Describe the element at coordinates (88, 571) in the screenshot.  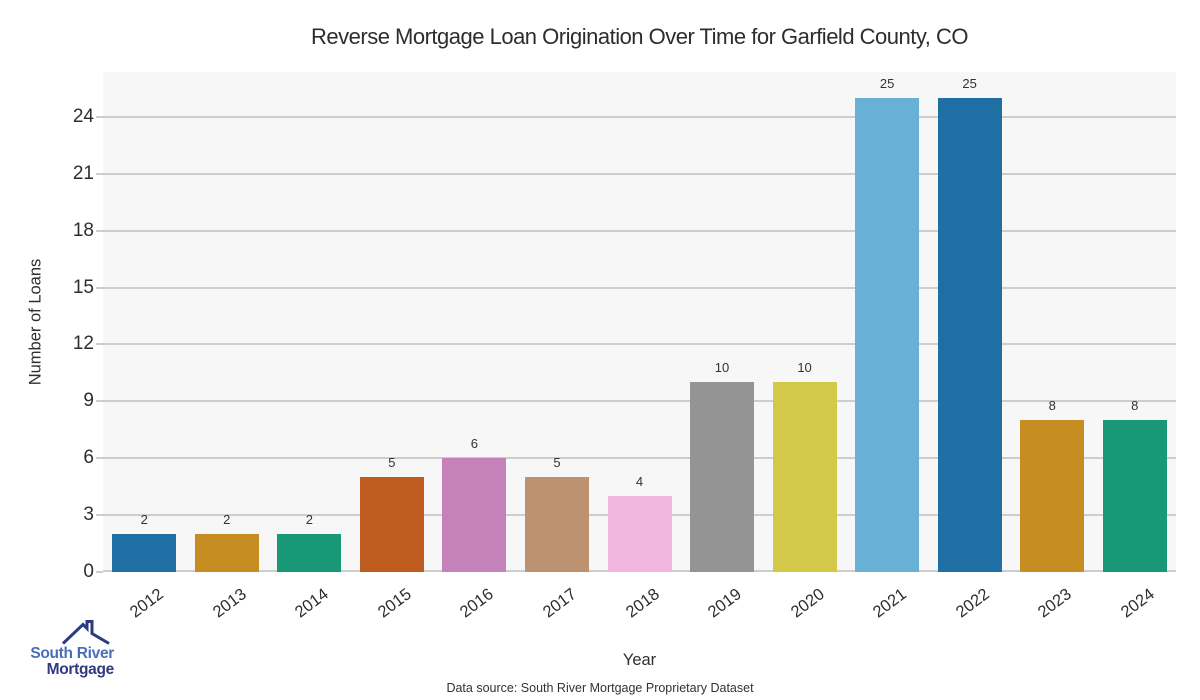
I see `y-tick-label: 0` at that location.